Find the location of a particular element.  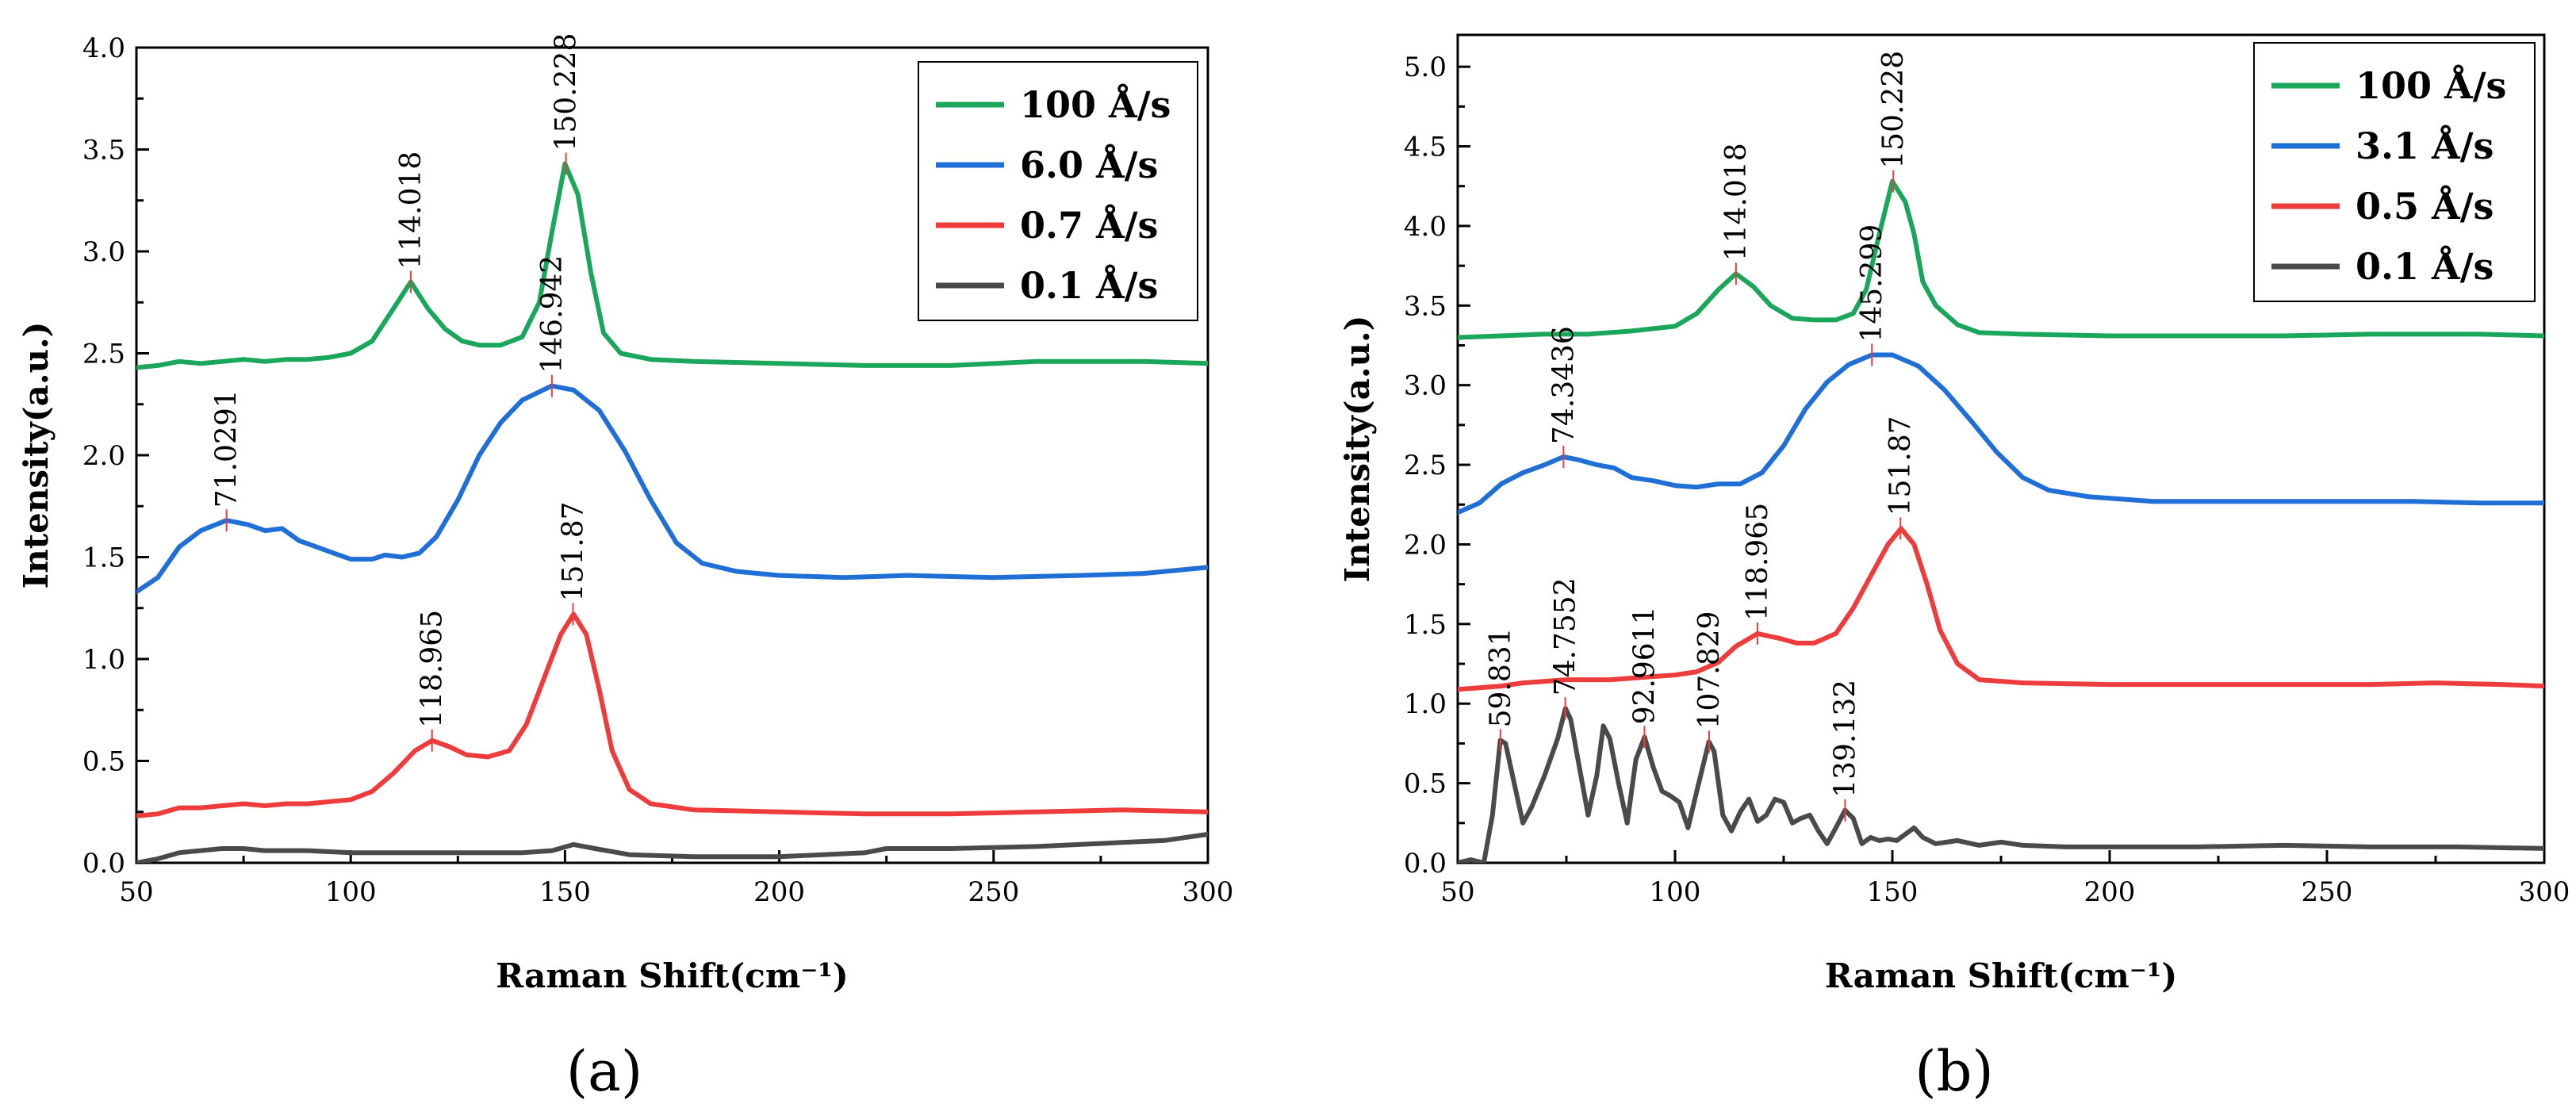

y-axis-title-b: Intensity(a.u.) is located at coordinates (1357, 450).